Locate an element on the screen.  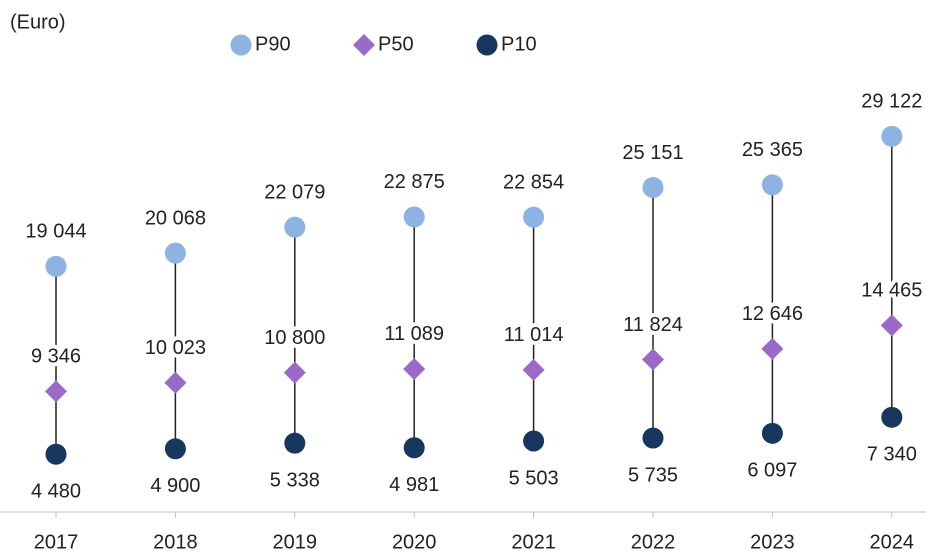
data-label: 10 800 is located at coordinates (294, 338).